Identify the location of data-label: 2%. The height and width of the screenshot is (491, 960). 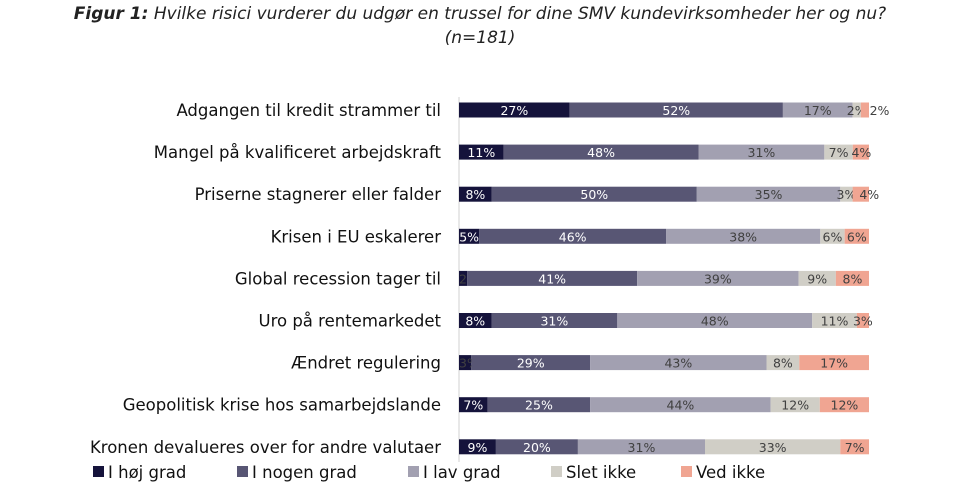
(880, 110).